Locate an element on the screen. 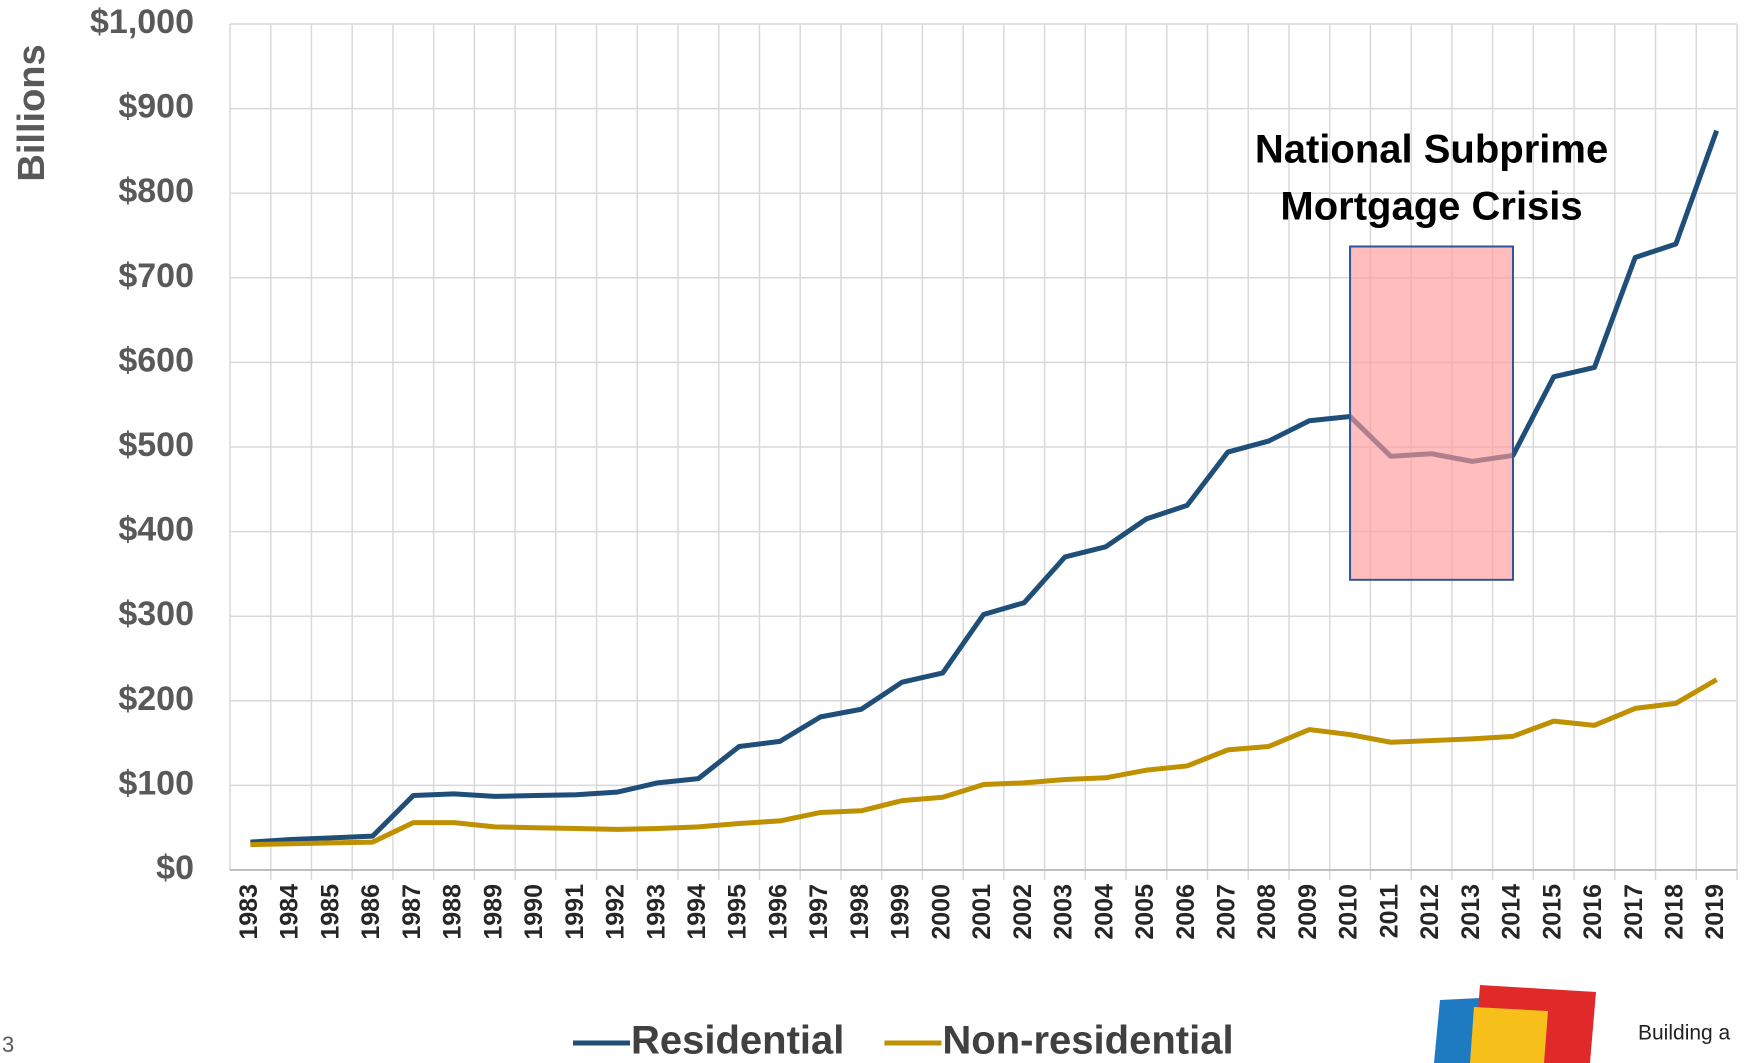  x-tick-label: 1986 is located at coordinates (371, 912).